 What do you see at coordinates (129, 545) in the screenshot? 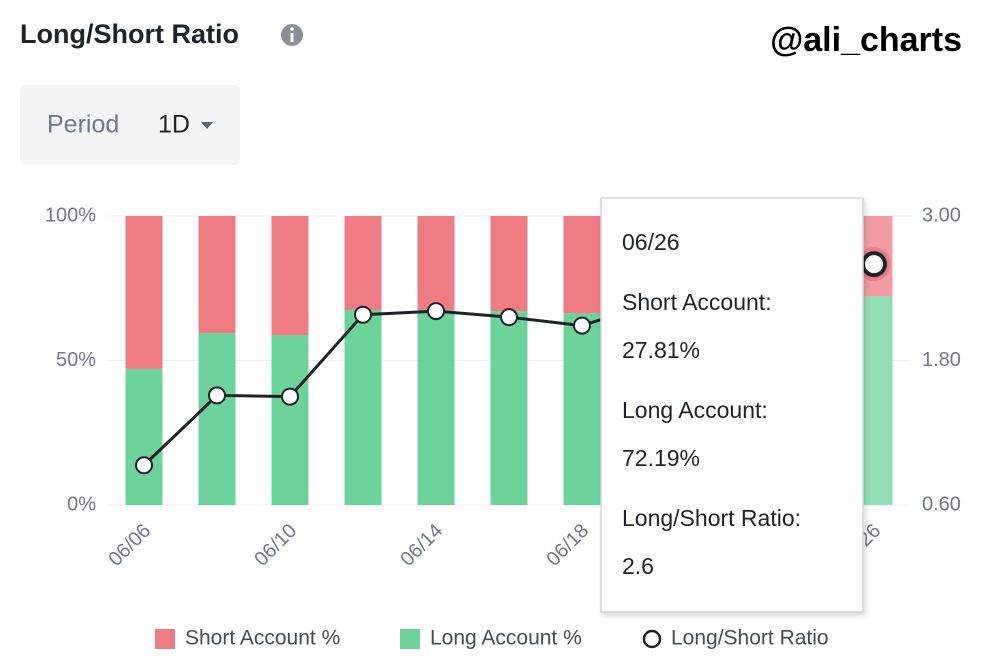
I see `x-tick-label: 06/06` at bounding box center [129, 545].